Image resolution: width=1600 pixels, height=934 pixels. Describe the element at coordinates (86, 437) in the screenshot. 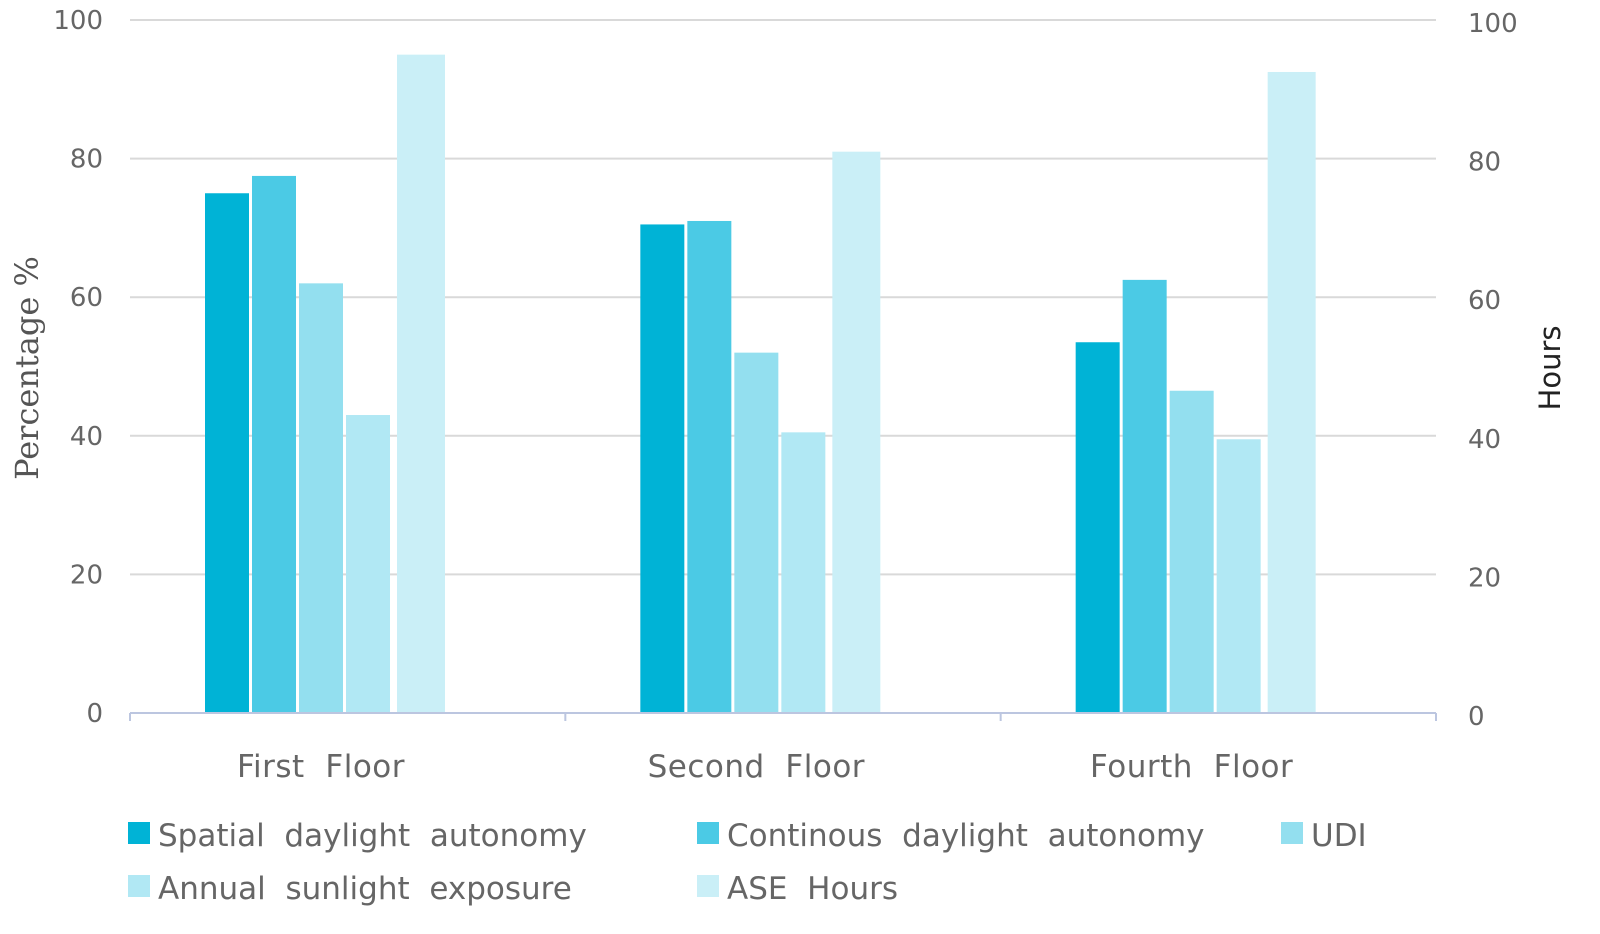

I see `left-tick-label: 40` at that location.